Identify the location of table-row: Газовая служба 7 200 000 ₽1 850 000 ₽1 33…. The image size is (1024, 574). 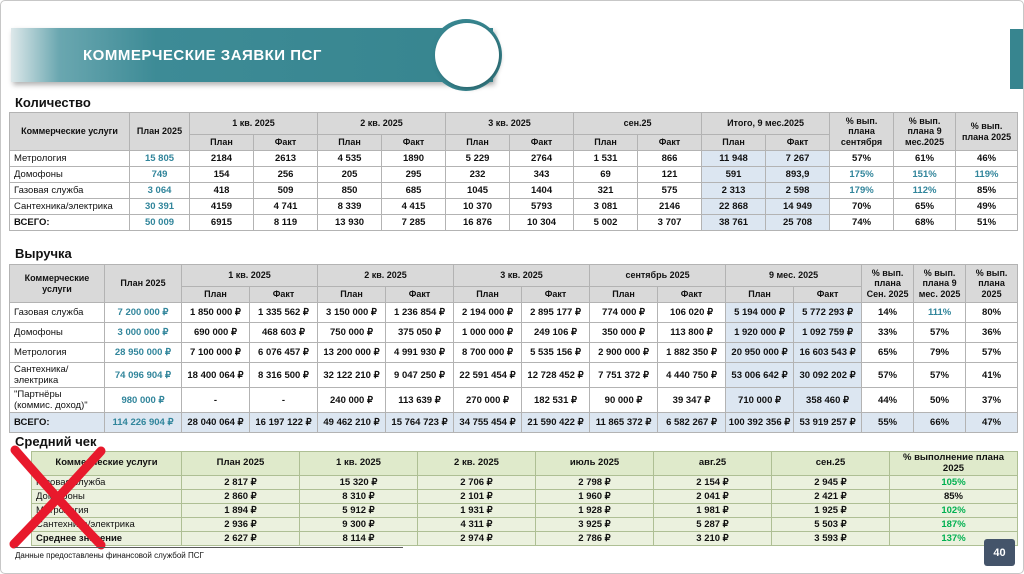
(514, 312).